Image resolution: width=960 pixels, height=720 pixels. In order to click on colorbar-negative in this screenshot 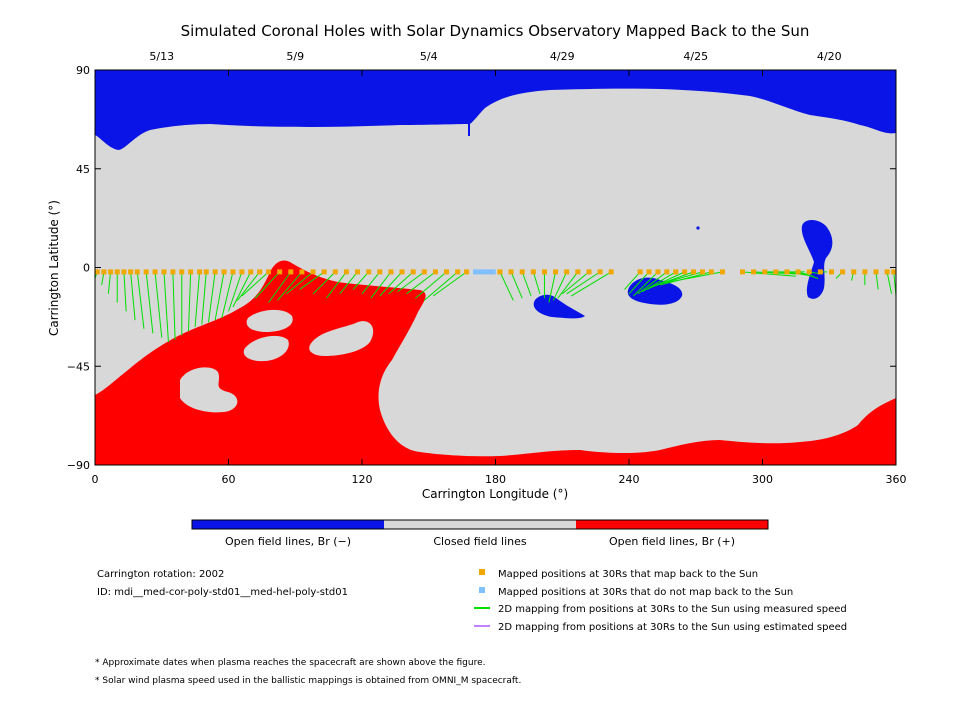, I will do `click(288, 524)`.